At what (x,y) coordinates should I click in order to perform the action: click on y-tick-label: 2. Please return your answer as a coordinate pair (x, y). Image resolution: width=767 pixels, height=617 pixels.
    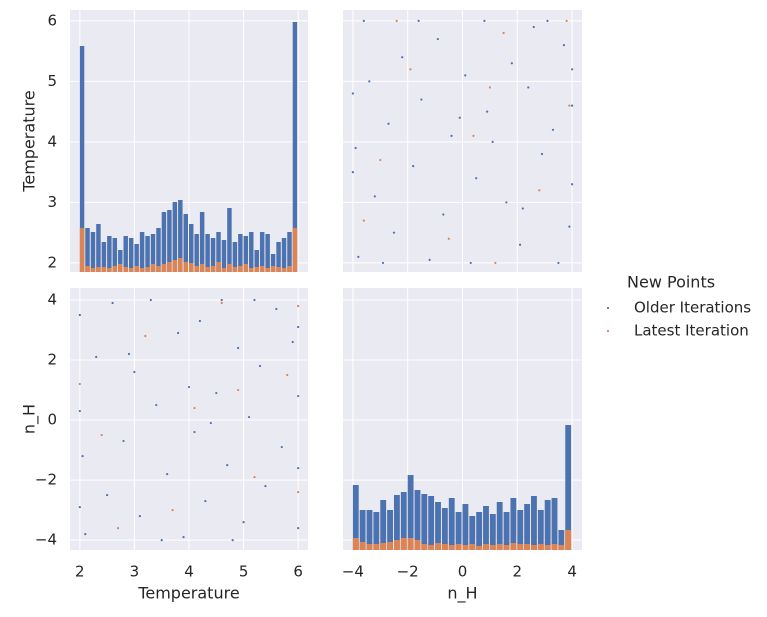
    Looking at the image, I should click on (52, 262).